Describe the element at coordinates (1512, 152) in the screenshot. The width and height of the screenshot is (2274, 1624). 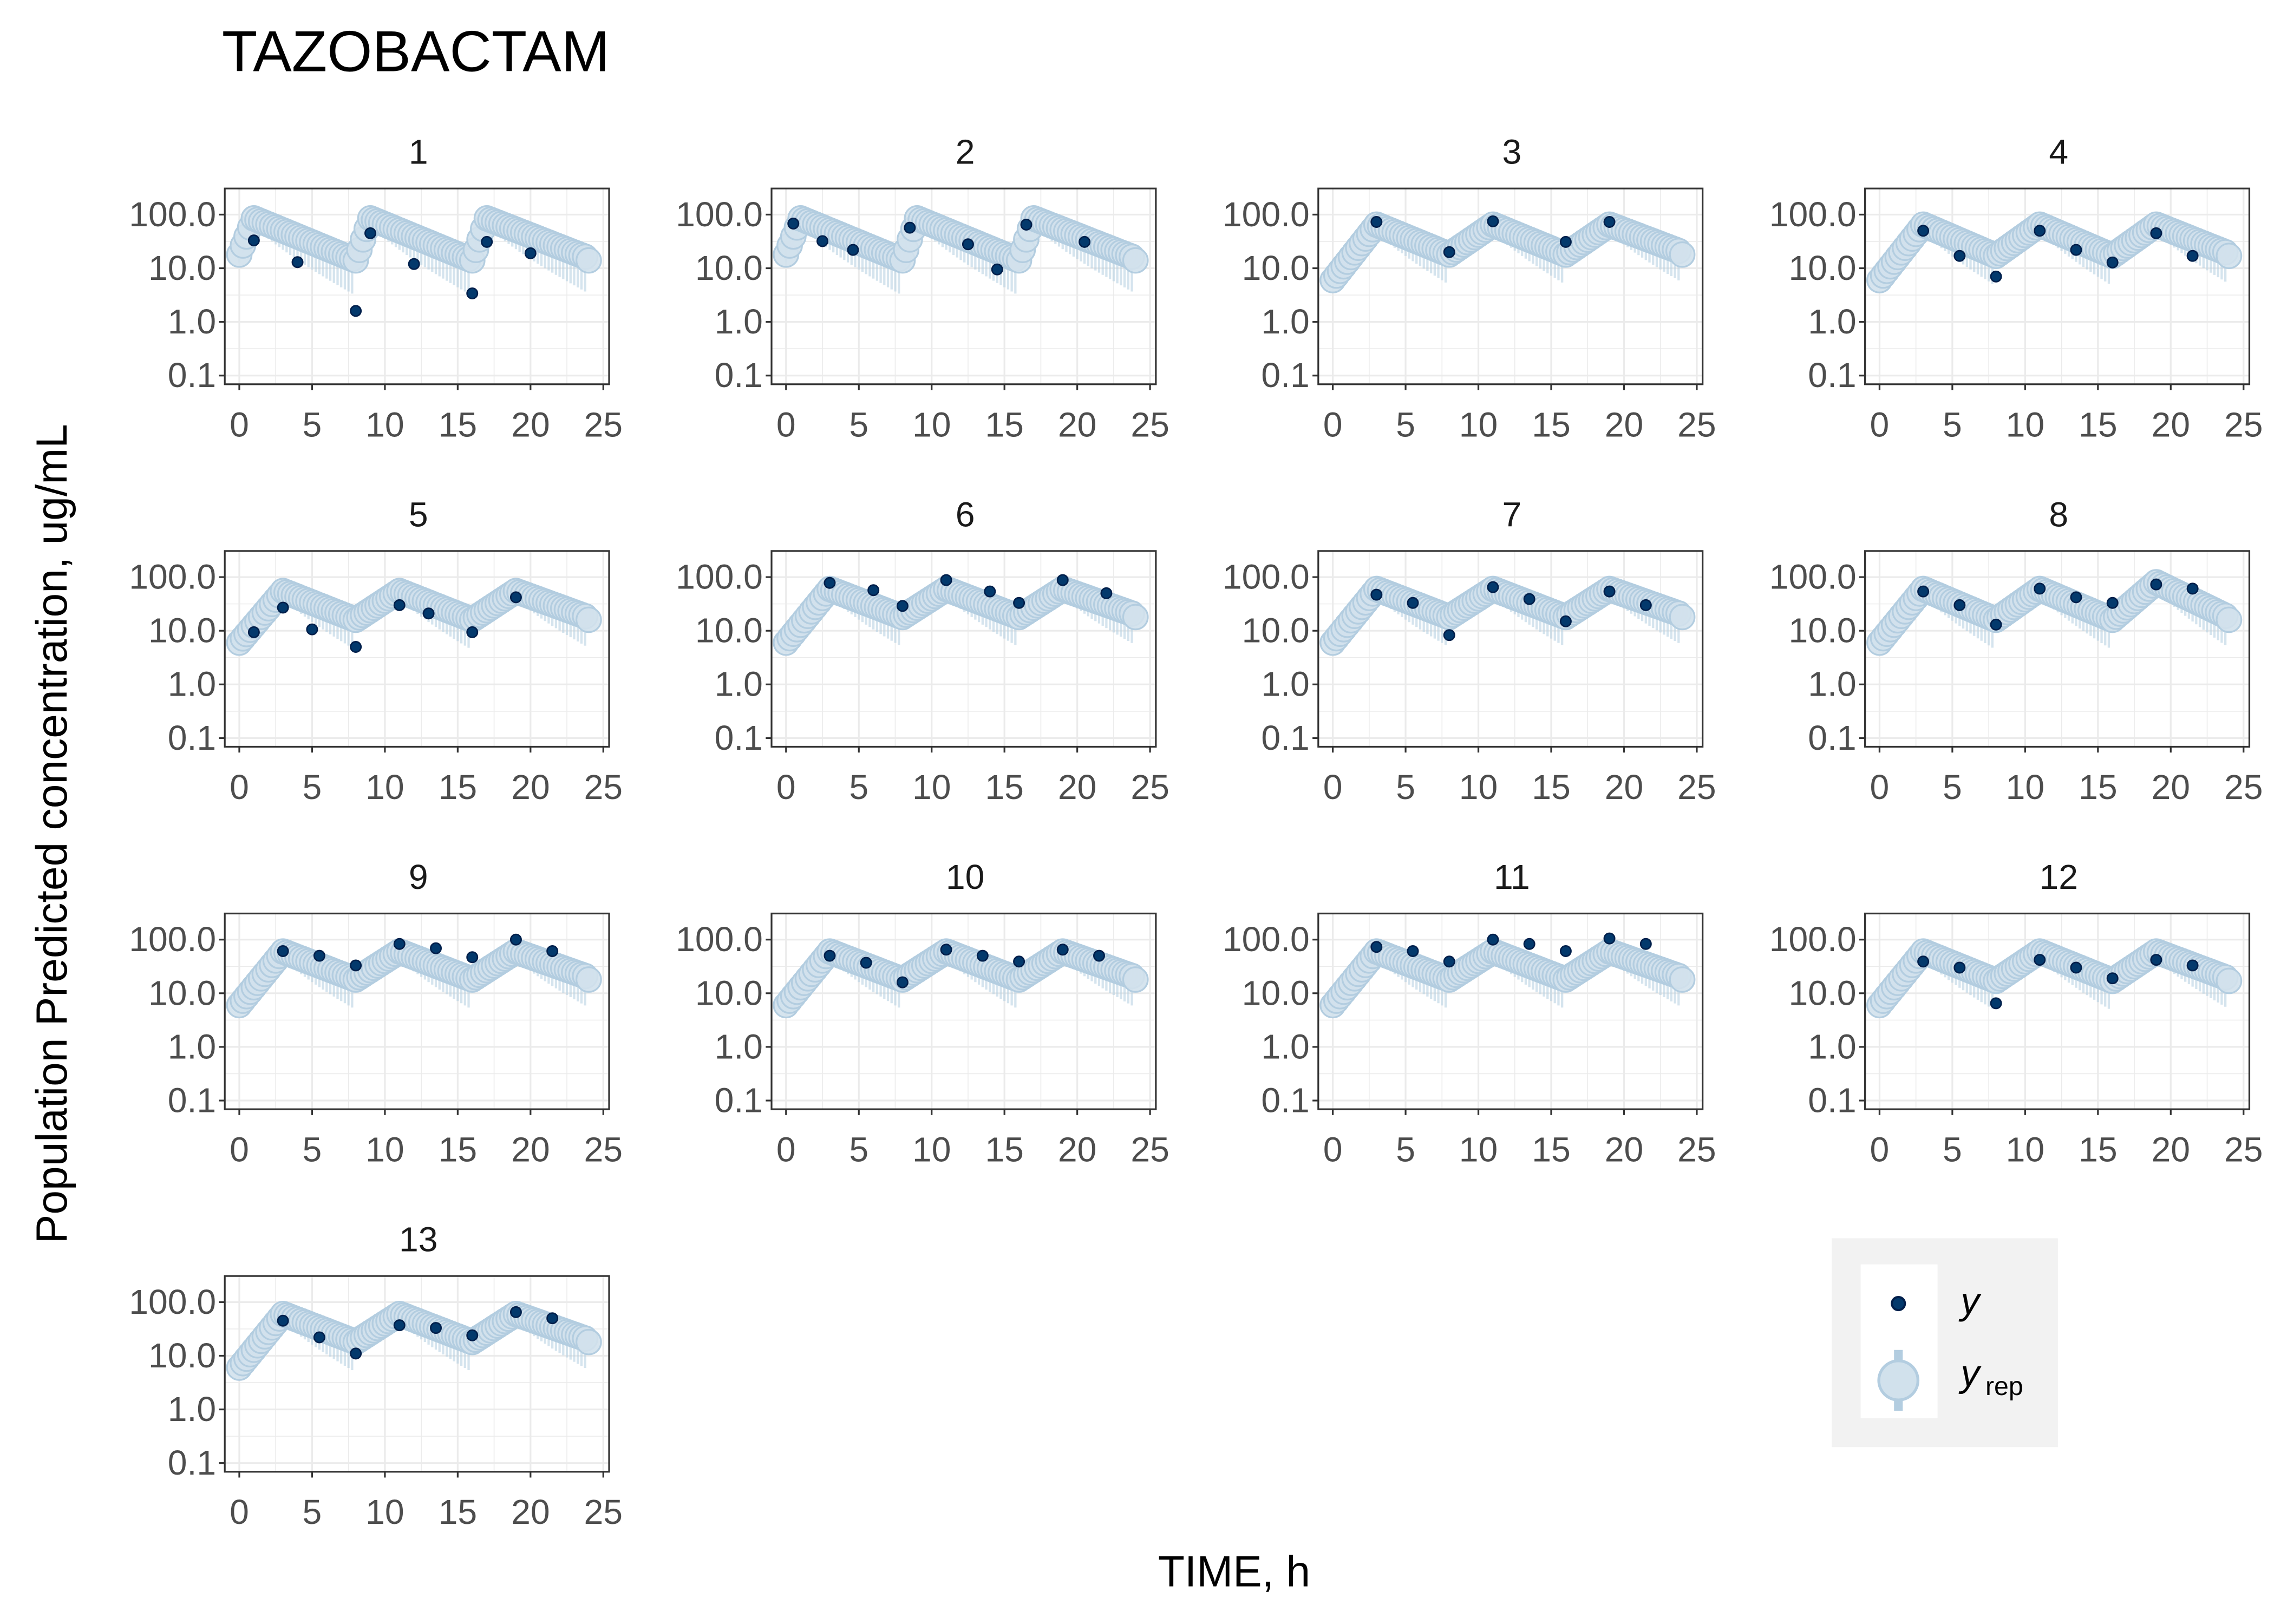
I see `facet-strip-label: 3` at that location.